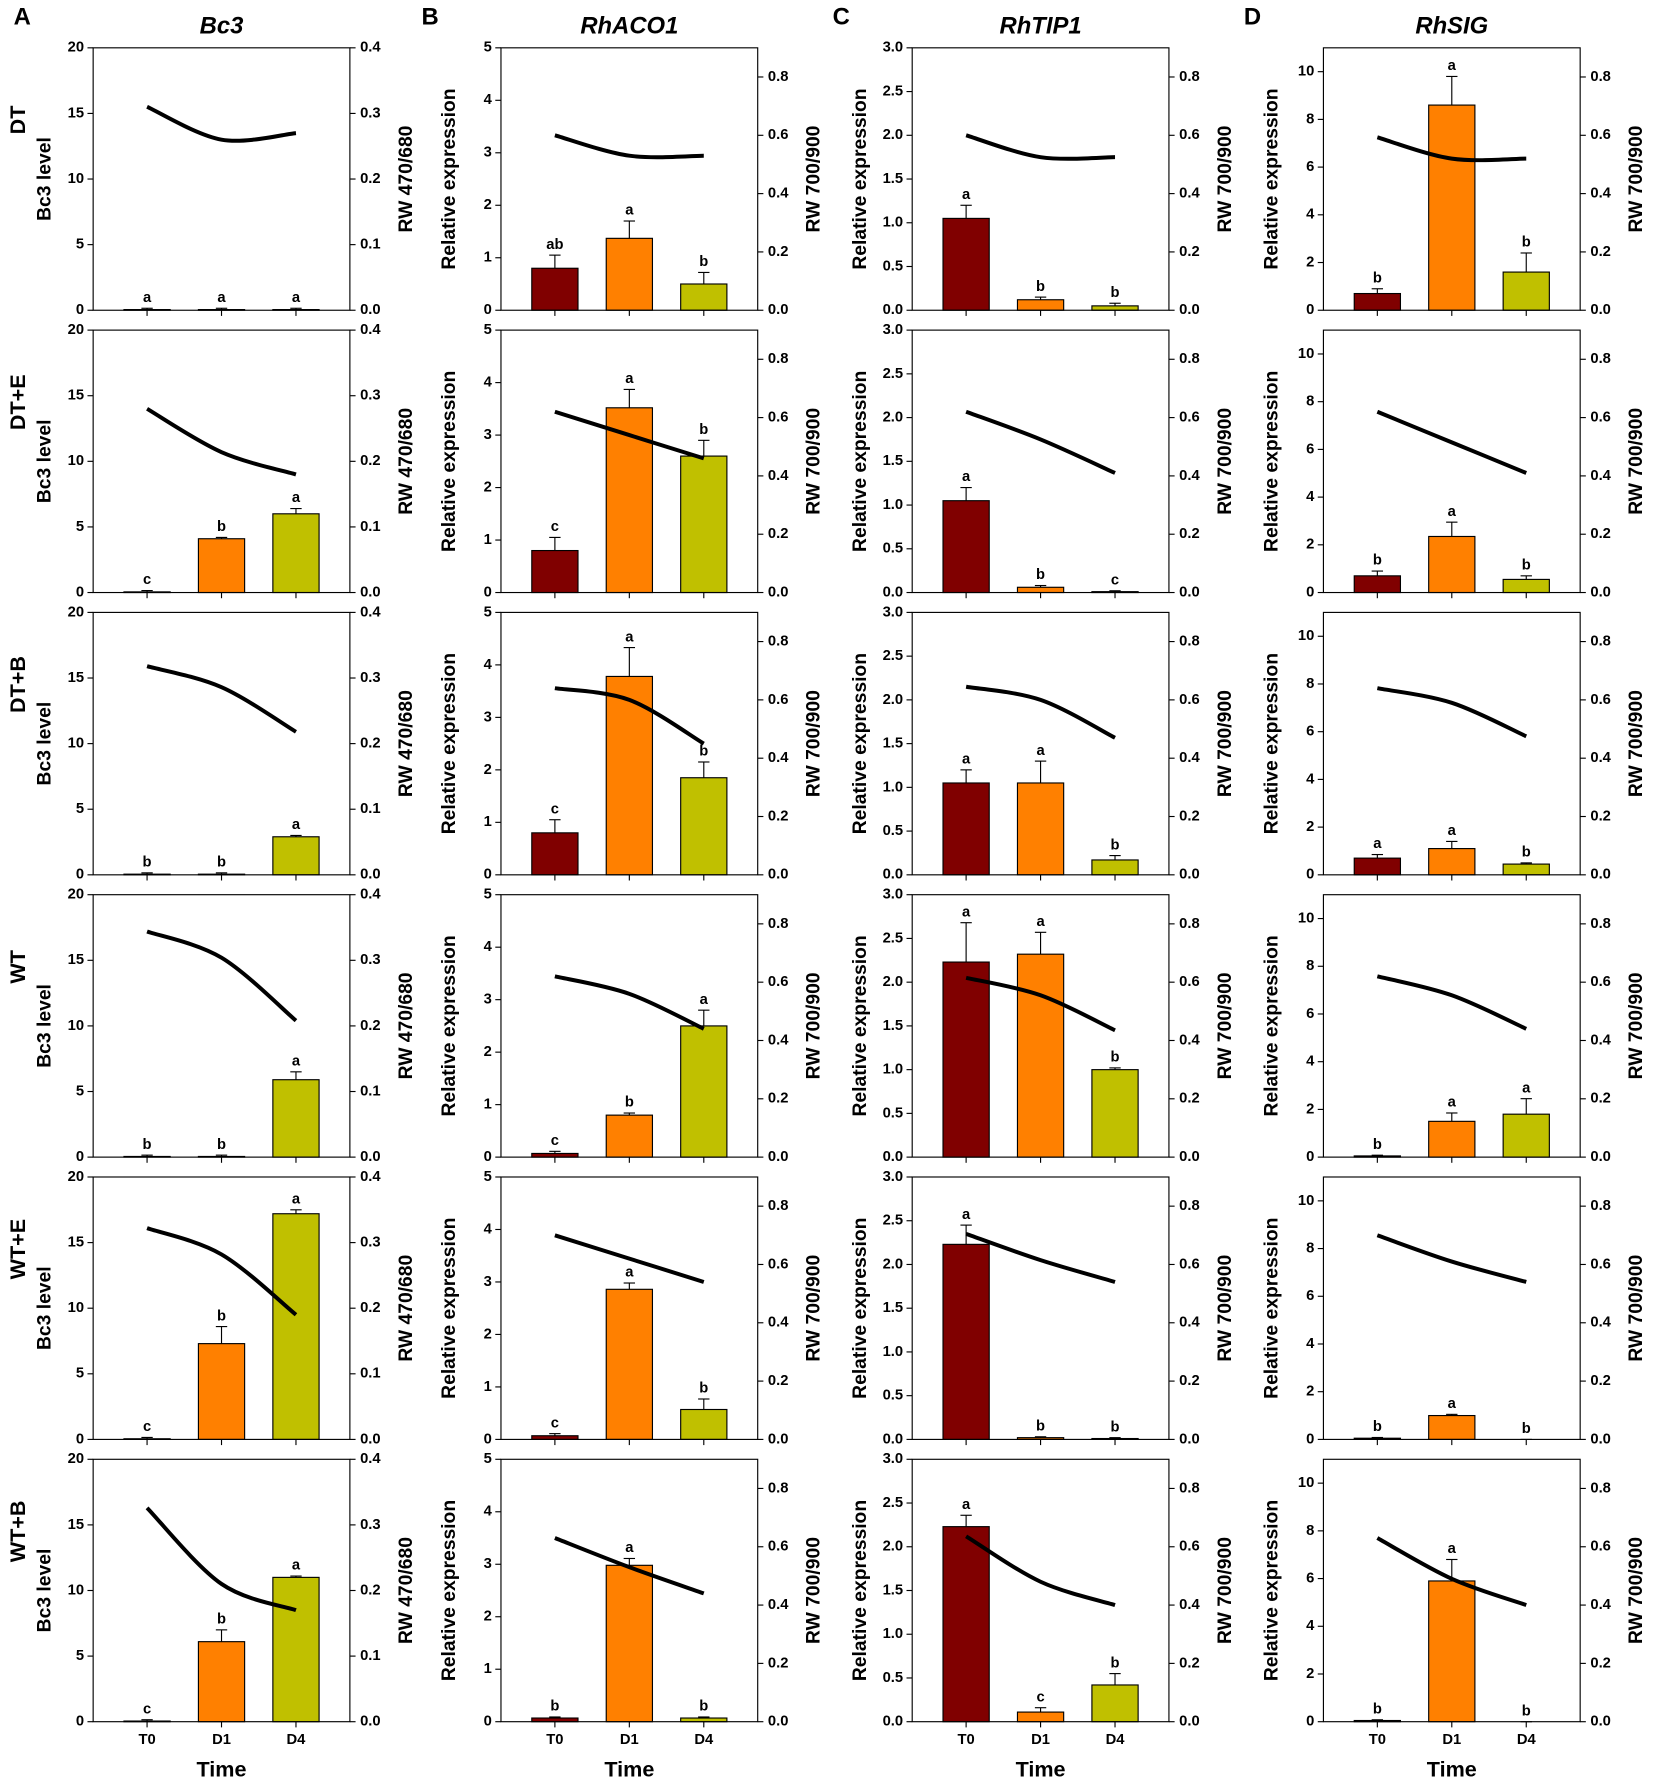  Describe the element at coordinates (45, 744) in the screenshot. I see `y-axis-label: Bc3 level` at that location.